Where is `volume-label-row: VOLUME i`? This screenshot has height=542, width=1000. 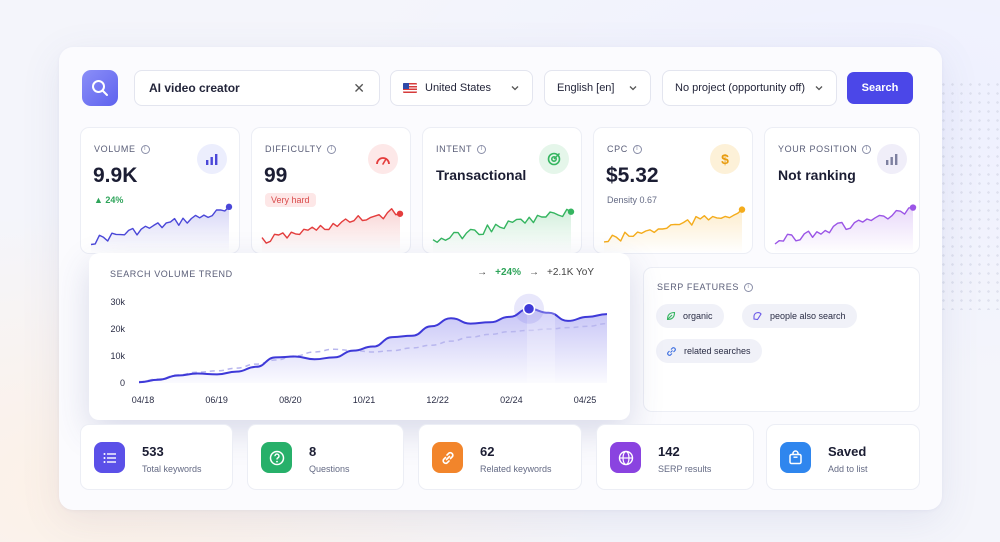 volume-label-row: VOLUME i is located at coordinates (122, 149).